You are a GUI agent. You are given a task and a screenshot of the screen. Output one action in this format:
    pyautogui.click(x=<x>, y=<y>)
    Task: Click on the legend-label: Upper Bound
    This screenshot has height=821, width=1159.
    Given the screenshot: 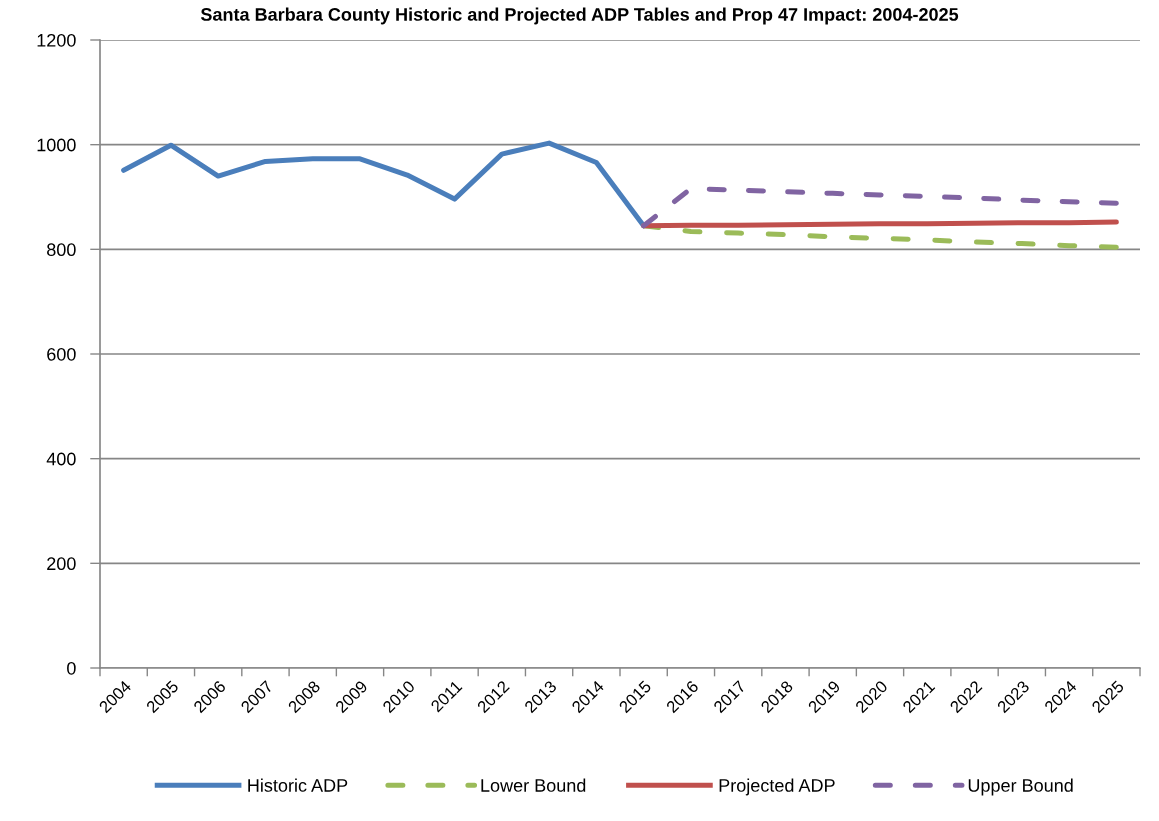 What is the action you would take?
    pyautogui.click(x=1020, y=787)
    